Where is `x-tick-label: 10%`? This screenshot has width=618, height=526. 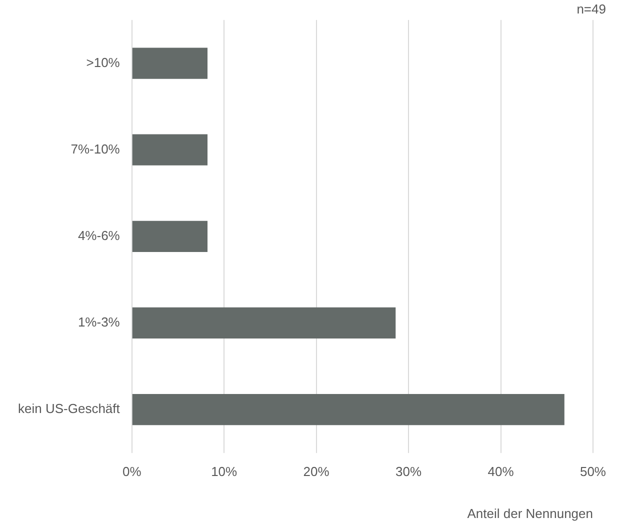 x-tick-label: 10% is located at coordinates (224, 472).